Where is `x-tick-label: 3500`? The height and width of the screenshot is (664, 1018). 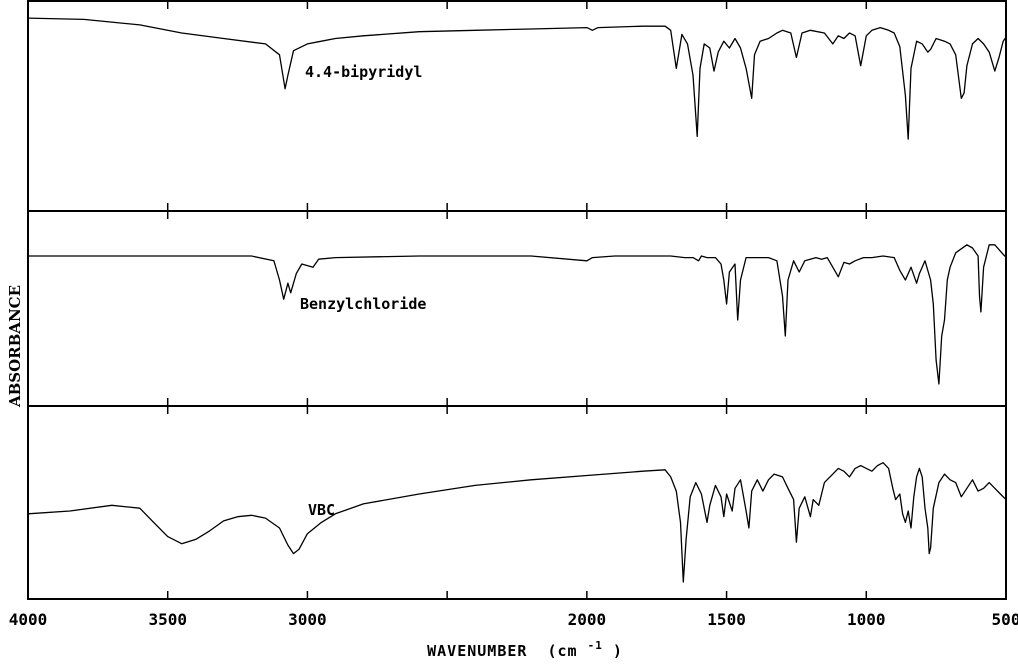
x-tick-label: 3500 is located at coordinates (167, 619).